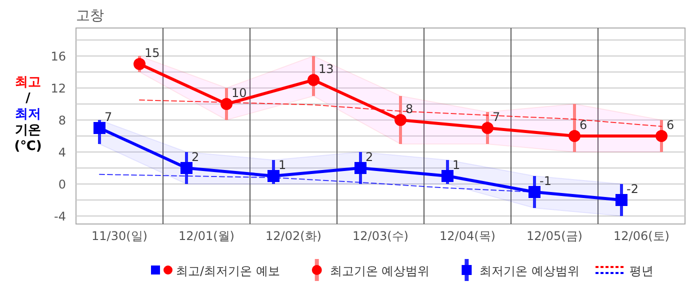 This screenshot has width=686, height=295. Describe the element at coordinates (60, 217) in the screenshot. I see `y-tick-label: -4` at that location.